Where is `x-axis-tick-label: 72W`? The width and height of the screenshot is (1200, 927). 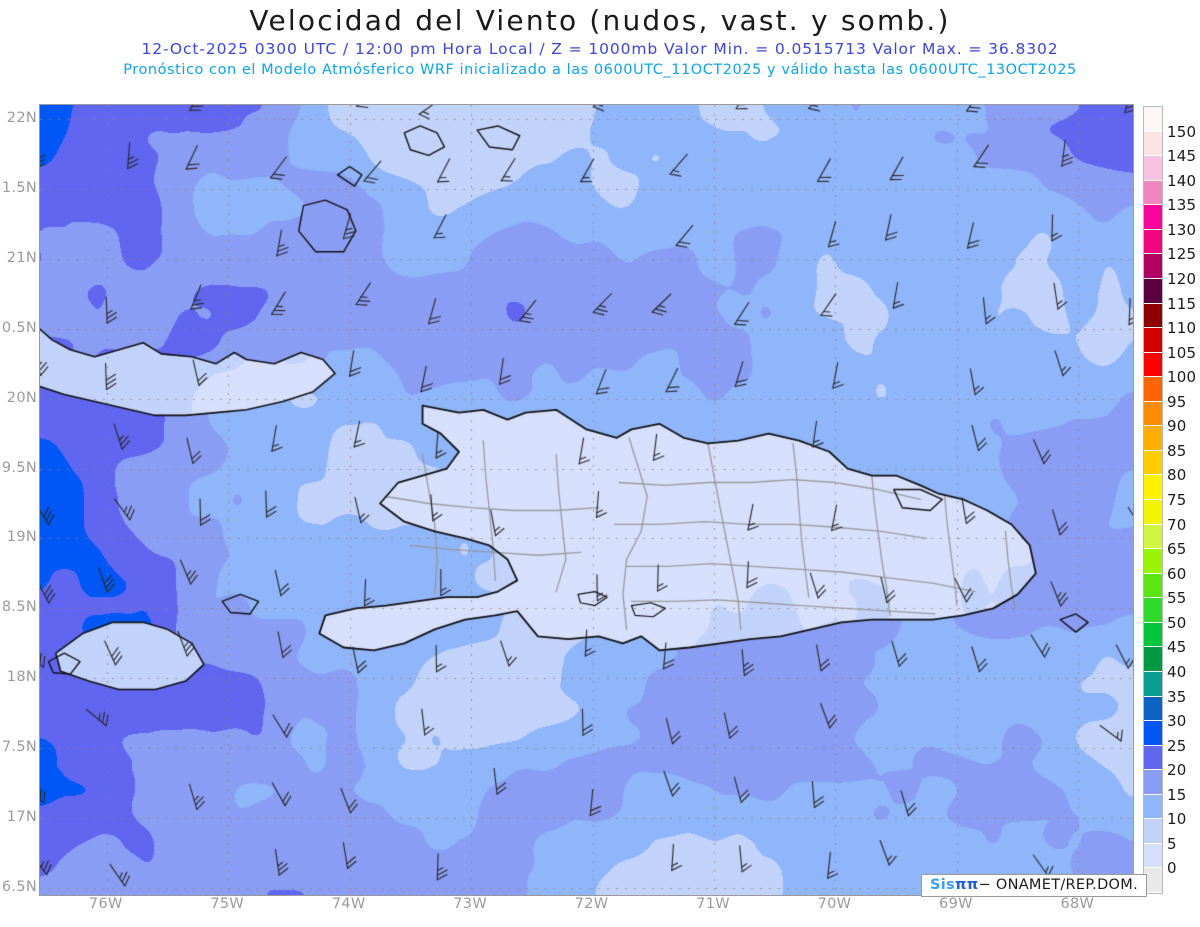 x-axis-tick-label: 72W is located at coordinates (591, 904).